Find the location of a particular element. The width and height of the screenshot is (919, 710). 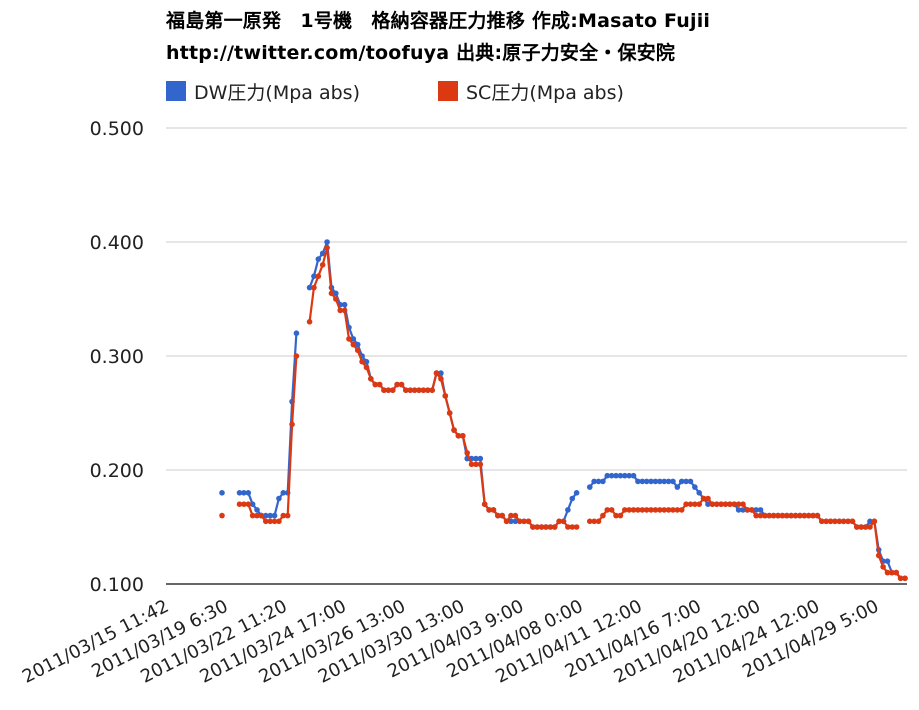

y-tick-label: 0.400 is located at coordinates (117, 243).